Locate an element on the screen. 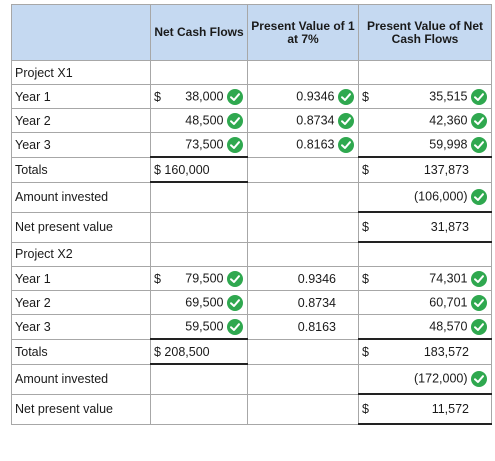 This screenshot has width=495, height=461. table-row: Year 1 $38,000 0.9346 $35,515 is located at coordinates (251, 96).